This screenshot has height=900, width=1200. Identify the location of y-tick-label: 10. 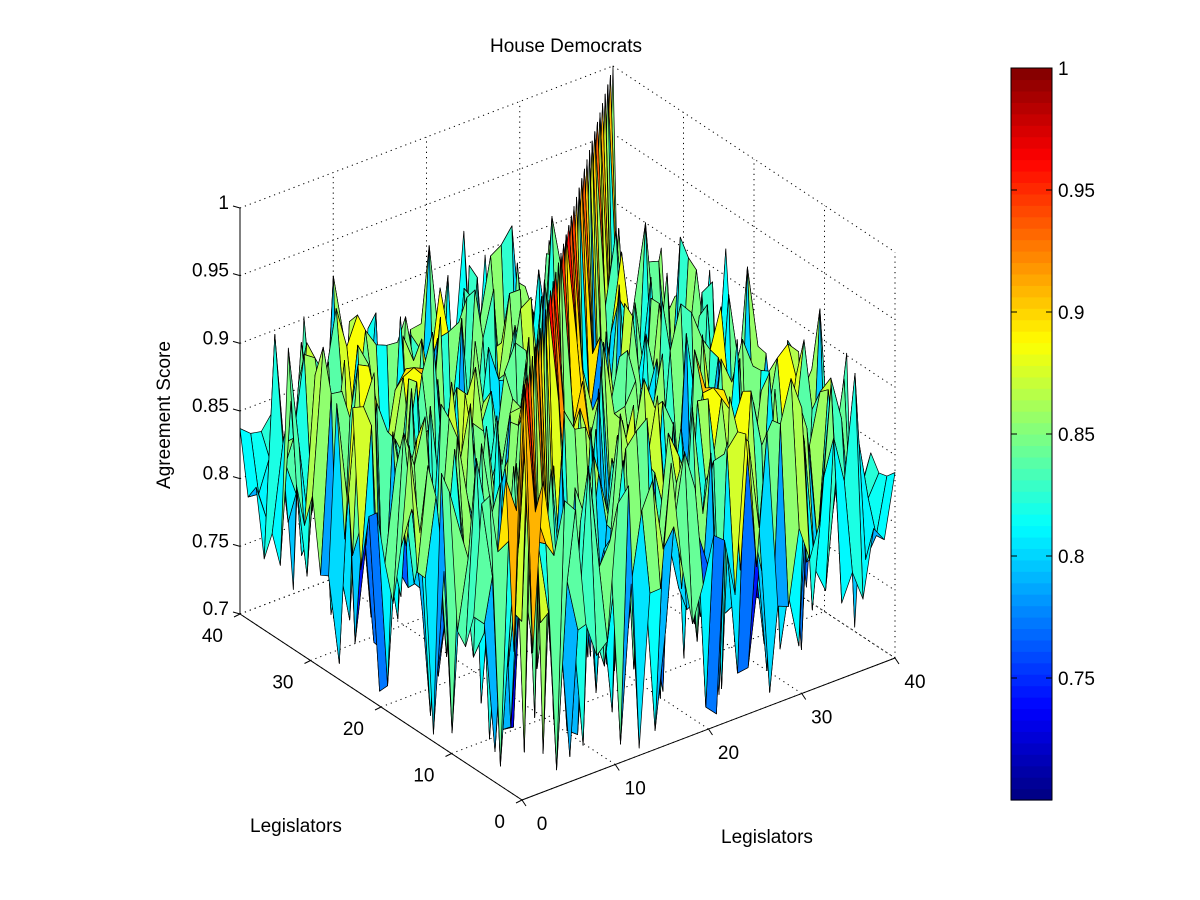
(423, 776).